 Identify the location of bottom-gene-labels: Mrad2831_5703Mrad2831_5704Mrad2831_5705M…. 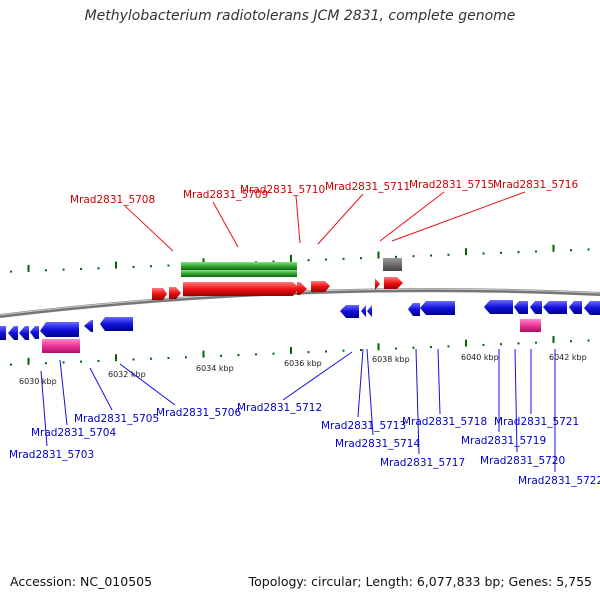
(304, 444).